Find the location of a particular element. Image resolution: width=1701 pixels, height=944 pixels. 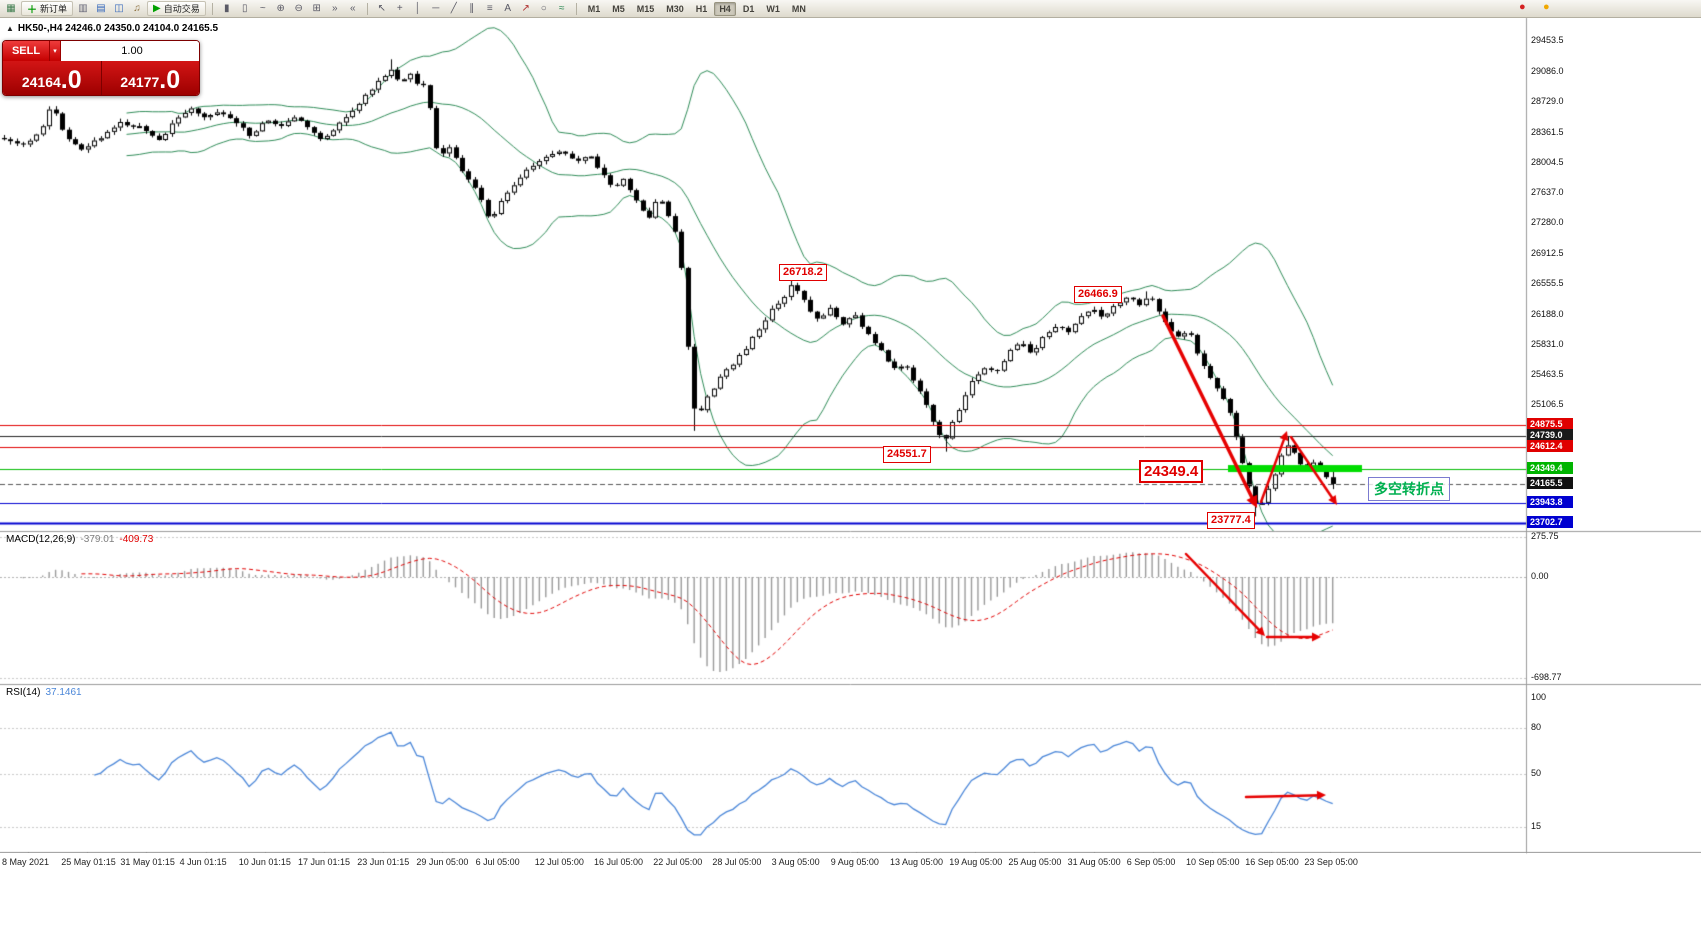

tf-m30-button: M30 is located at coordinates (675, 8).